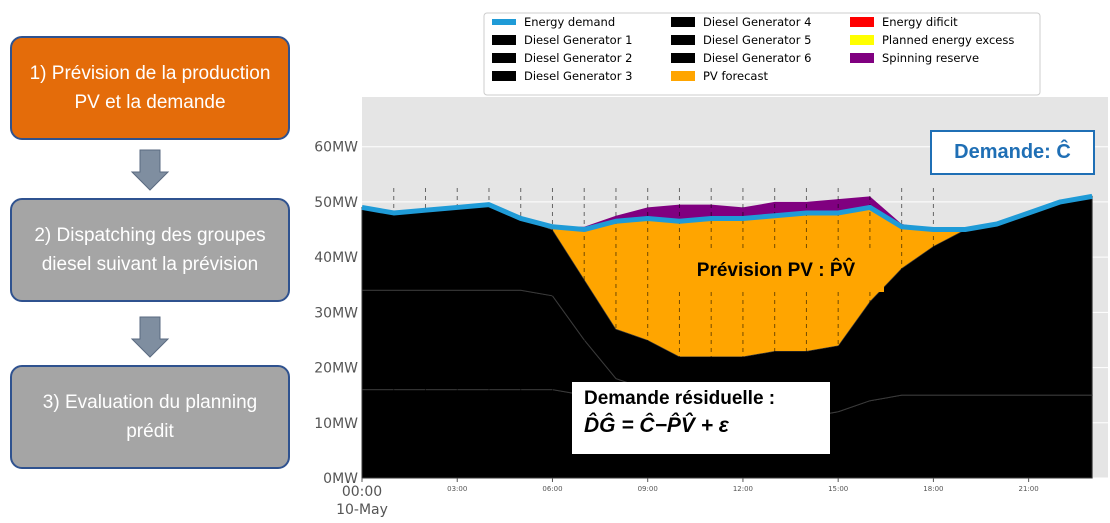  I want to click on x-date-label: 10-May, so click(362, 510).